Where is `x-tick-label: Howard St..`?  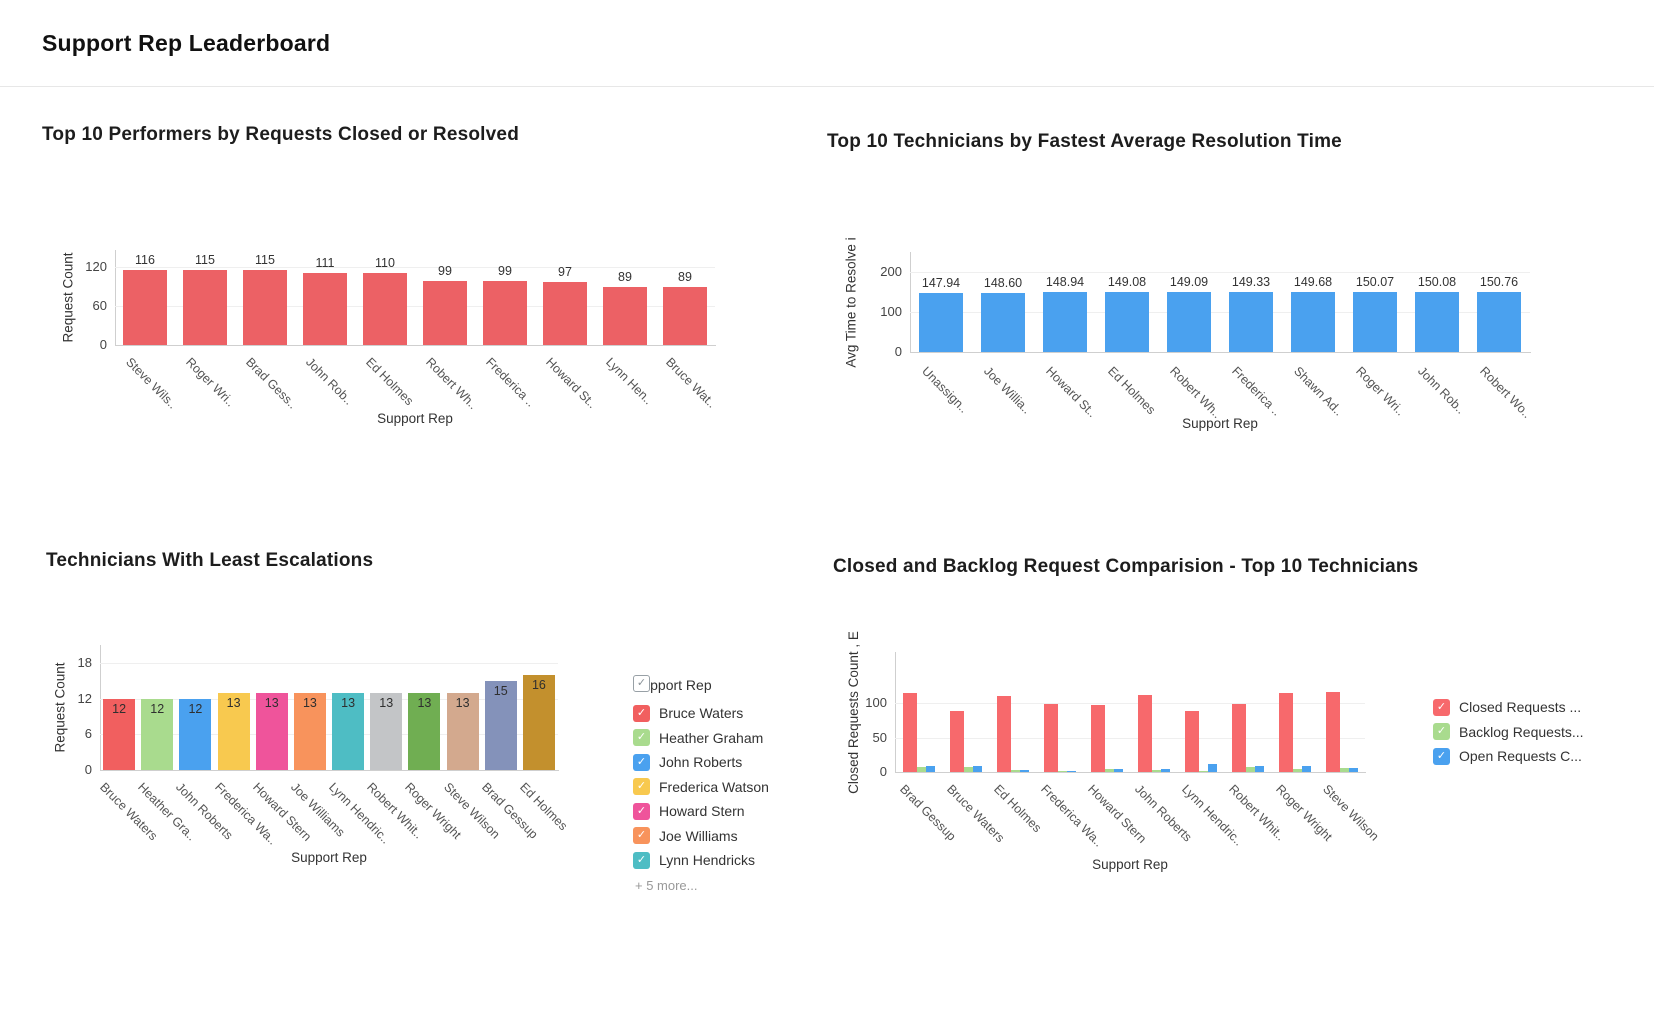 x-tick-label: Howard St.. is located at coordinates (1071, 392).